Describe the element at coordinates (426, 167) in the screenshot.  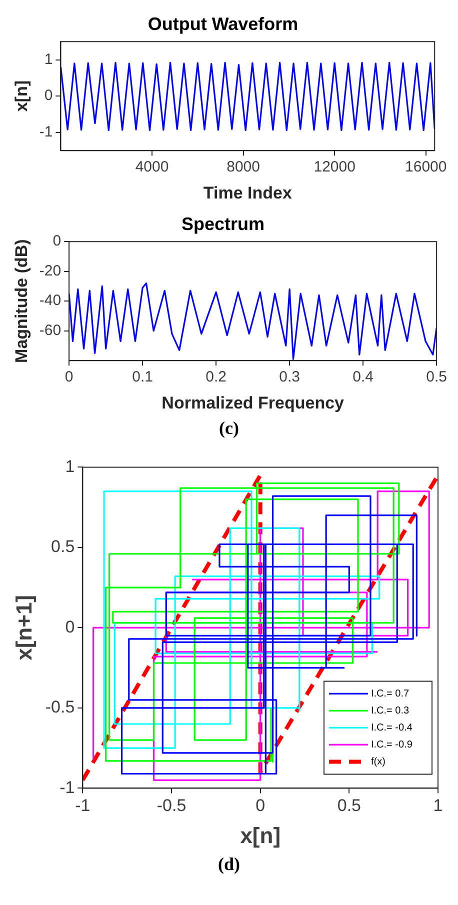
I see `x-tick-label: 16000` at that location.